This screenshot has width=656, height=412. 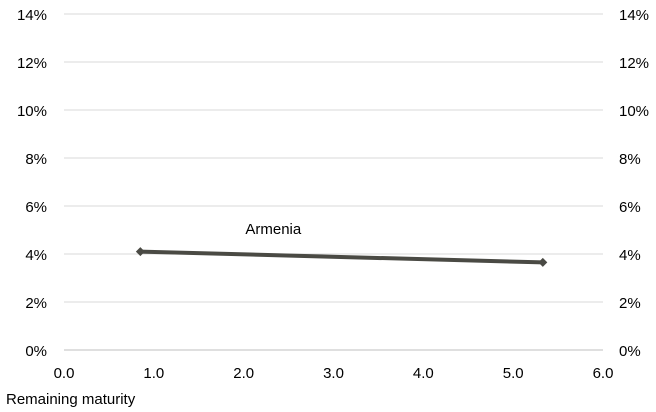 What do you see at coordinates (32, 63) in the screenshot?
I see `y-tick-label-left: 12%` at bounding box center [32, 63].